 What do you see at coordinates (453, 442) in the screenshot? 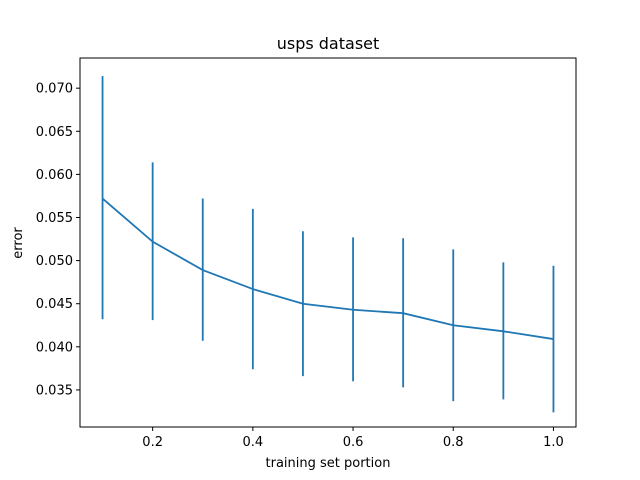
I see `x-tick-label: 0.8` at bounding box center [453, 442].